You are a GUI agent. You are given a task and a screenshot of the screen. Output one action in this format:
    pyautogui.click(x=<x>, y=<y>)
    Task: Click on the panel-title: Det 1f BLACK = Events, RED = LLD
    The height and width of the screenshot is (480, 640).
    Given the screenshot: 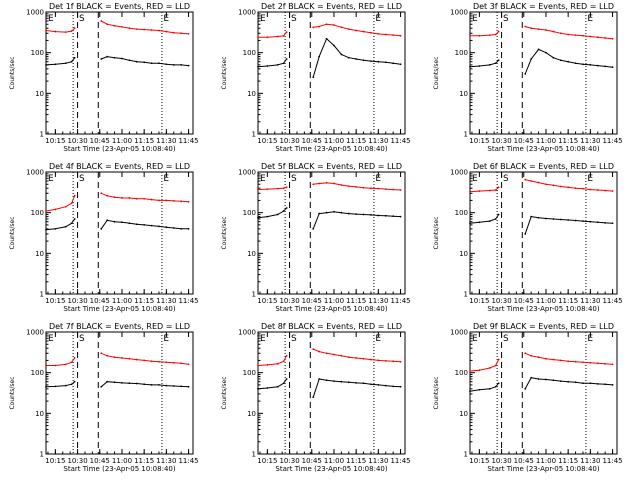 What is the action you would take?
    pyautogui.click(x=119, y=6)
    